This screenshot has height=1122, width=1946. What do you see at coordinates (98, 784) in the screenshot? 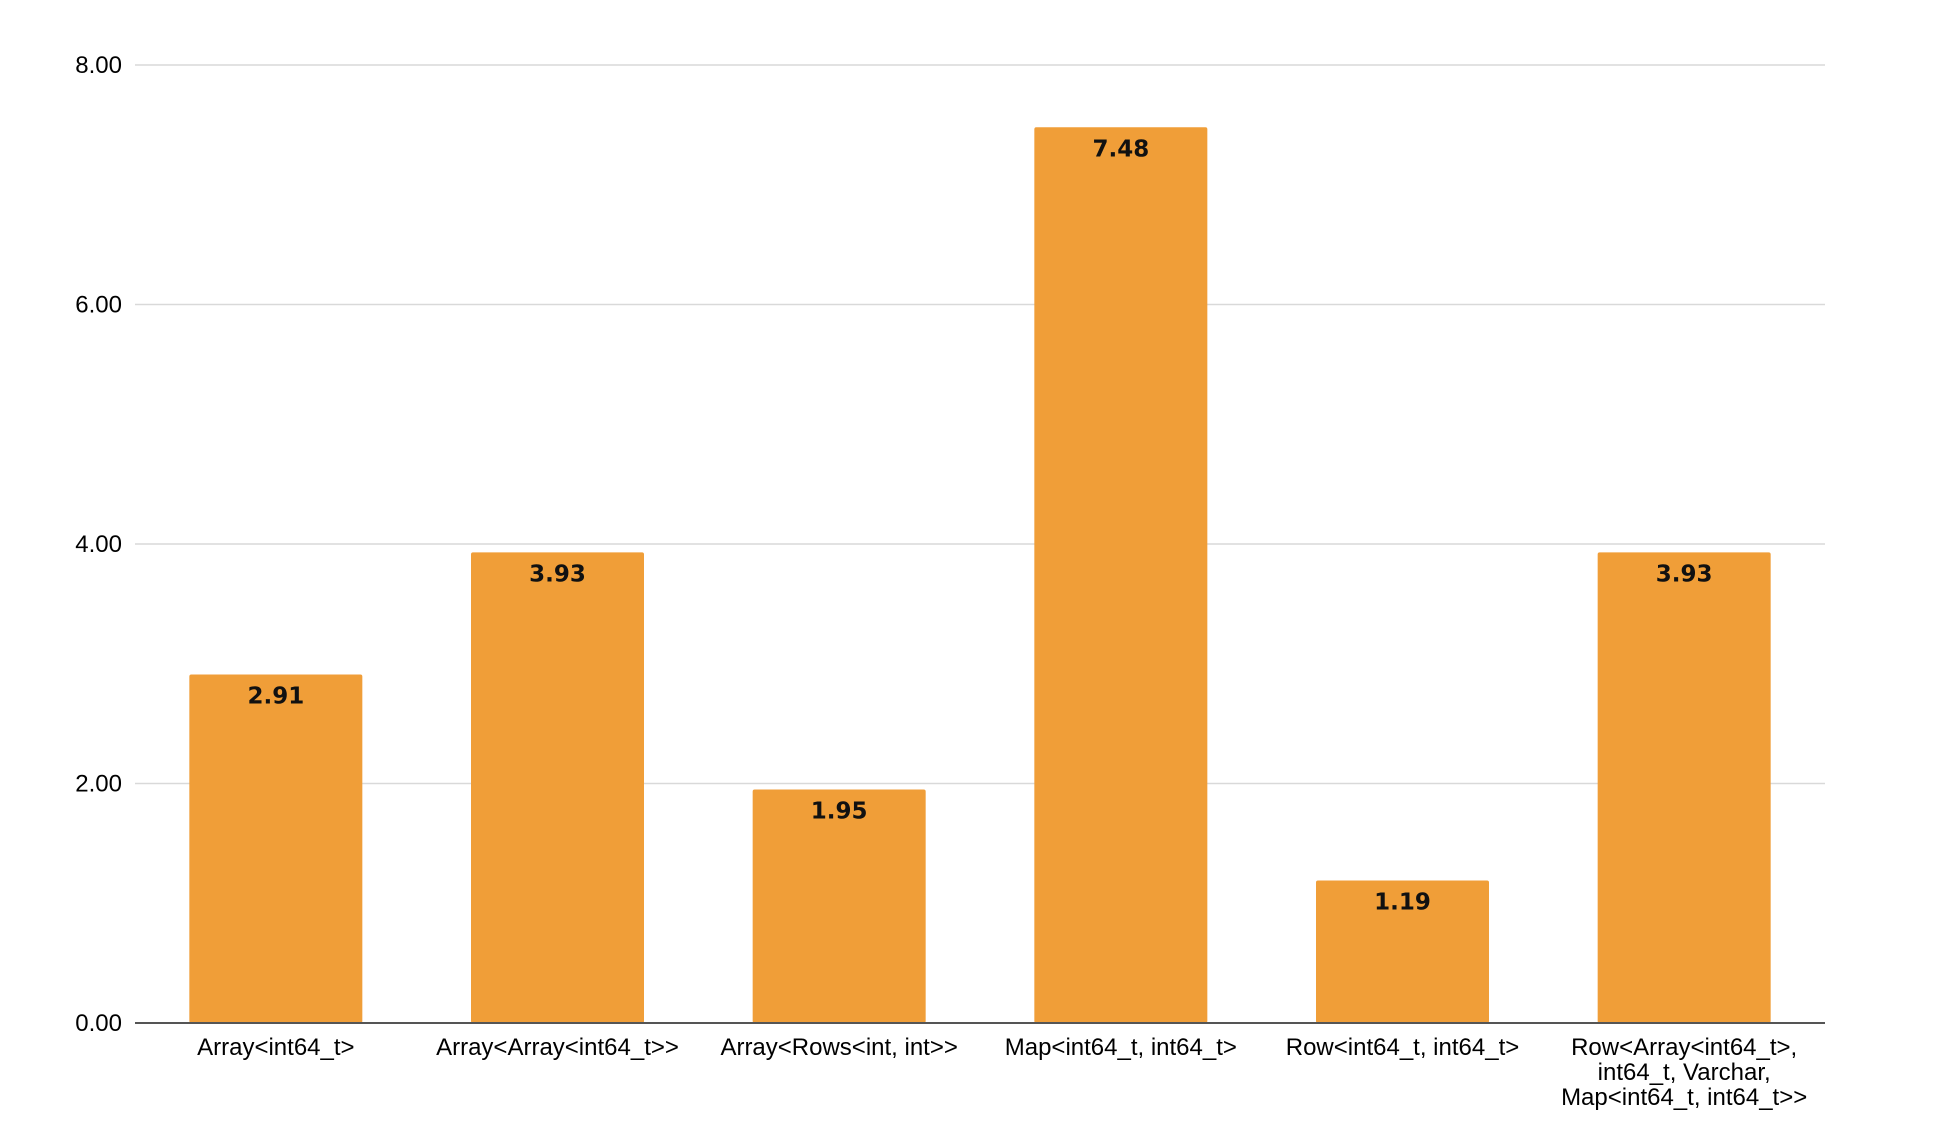
I see `y-tick-label: 2.00` at bounding box center [98, 784].